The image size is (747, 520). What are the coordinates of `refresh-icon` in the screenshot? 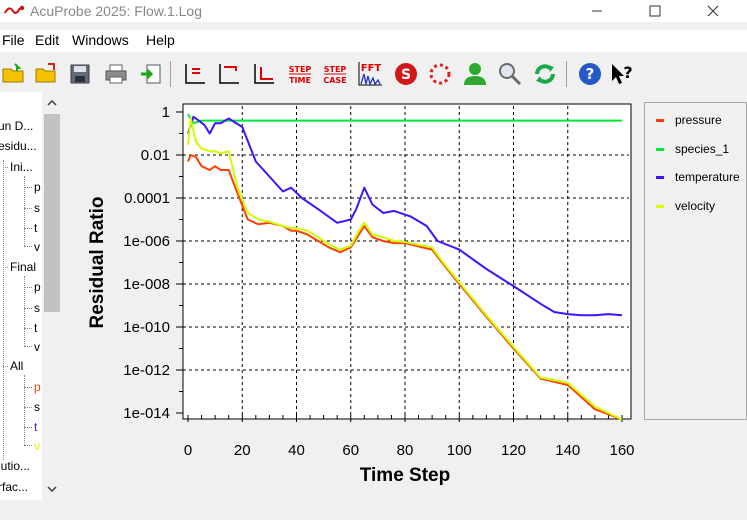 It's located at (545, 74).